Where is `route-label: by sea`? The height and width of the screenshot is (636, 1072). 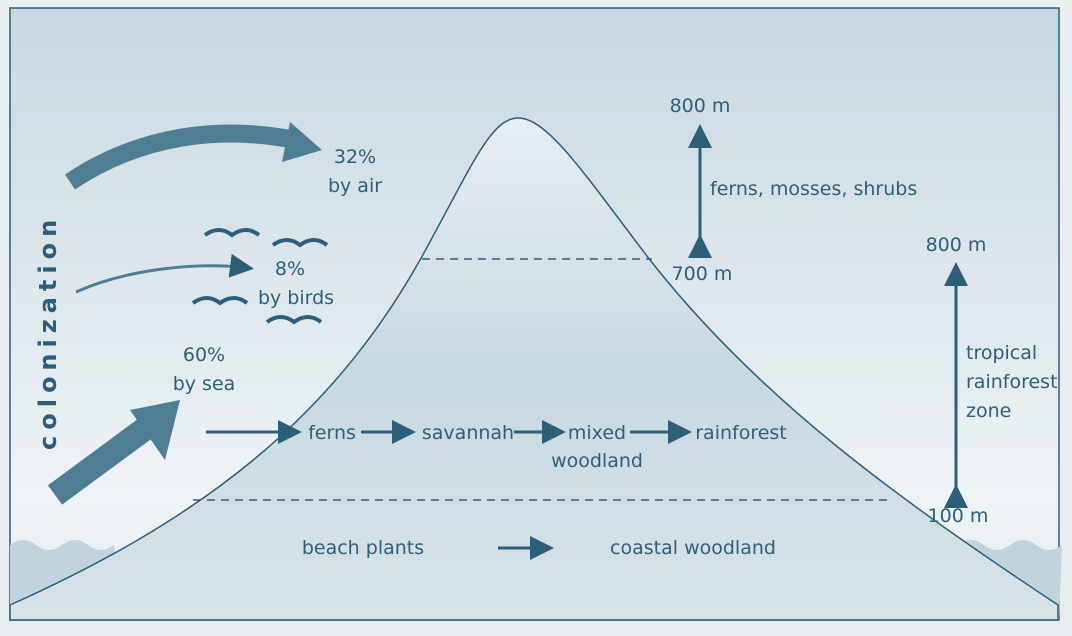
route-label: by sea is located at coordinates (204, 384).